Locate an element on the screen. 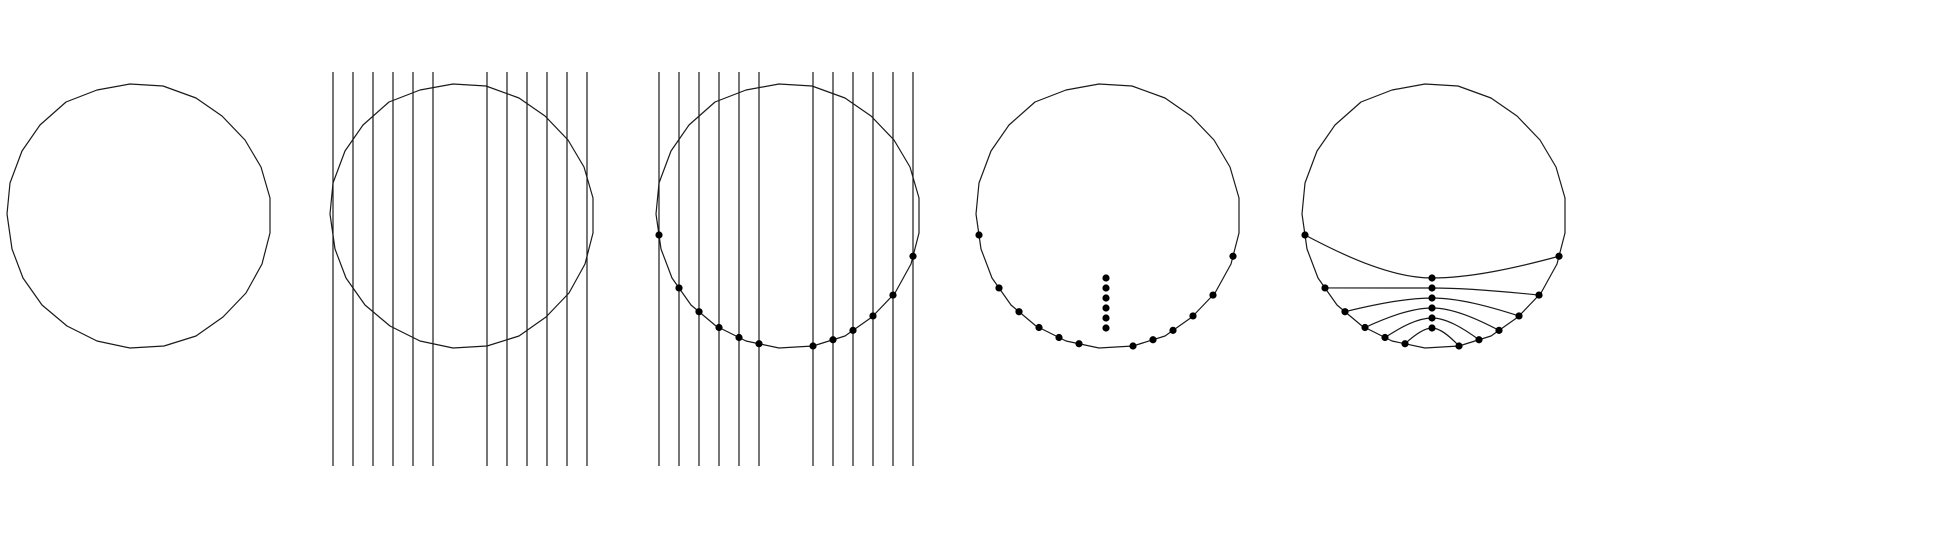 This screenshot has width=1960, height=538. connecting-curve is located at coordinates (1432, 256).